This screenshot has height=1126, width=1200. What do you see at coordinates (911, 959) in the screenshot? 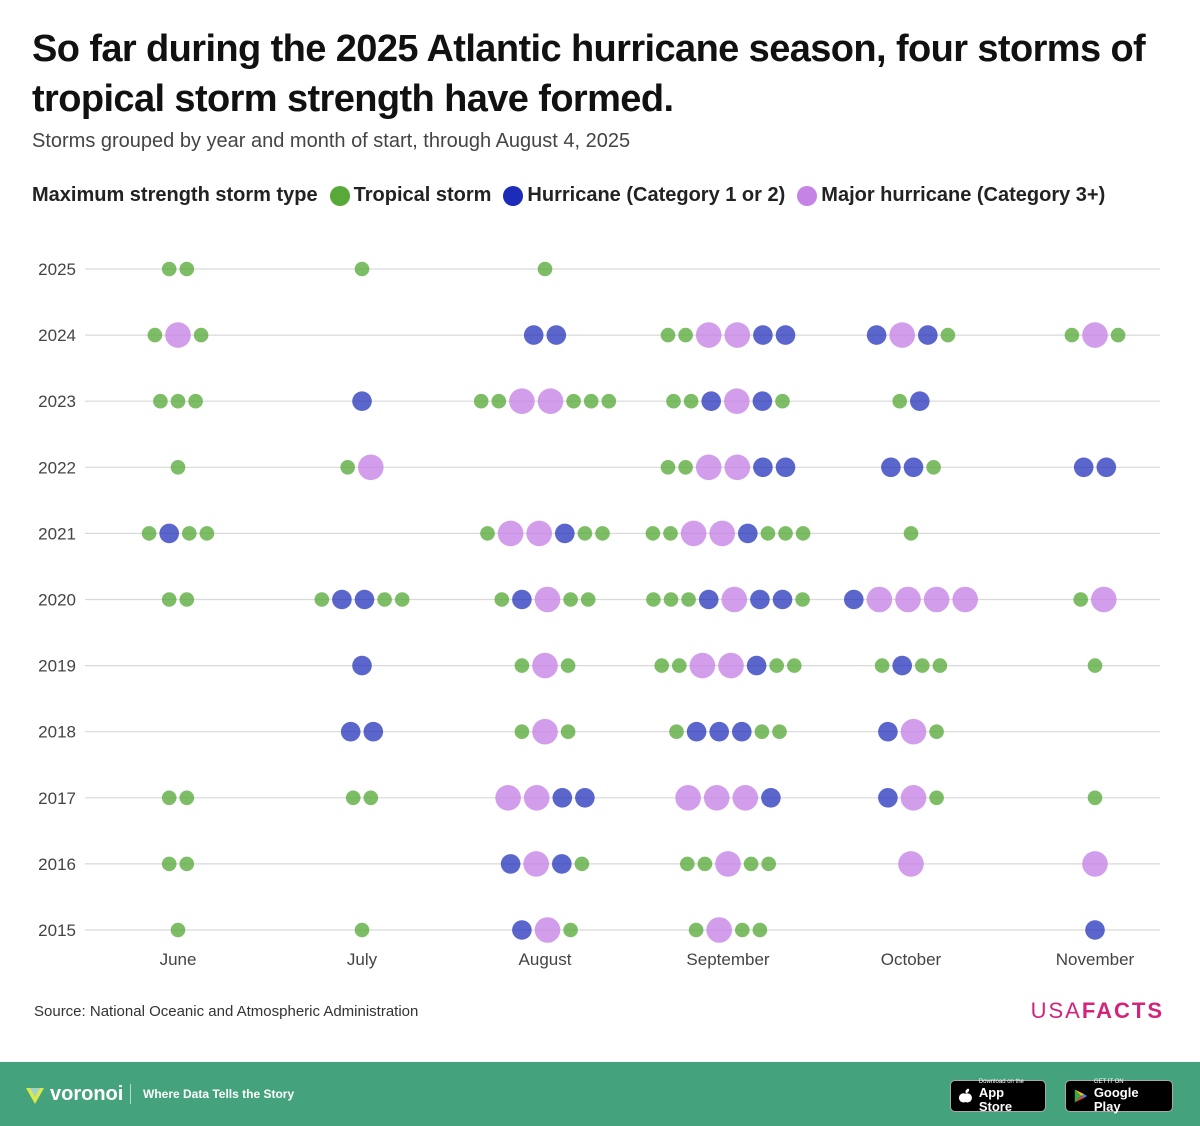
I see `month-label-october: October` at bounding box center [911, 959].